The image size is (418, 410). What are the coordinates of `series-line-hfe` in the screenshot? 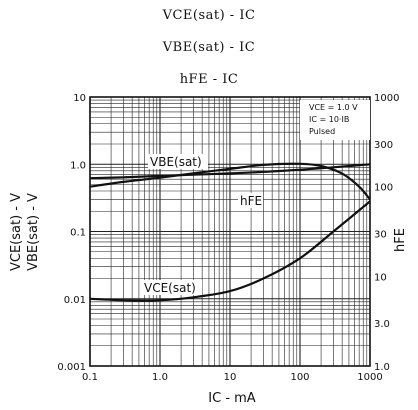 It's located at (230, 181).